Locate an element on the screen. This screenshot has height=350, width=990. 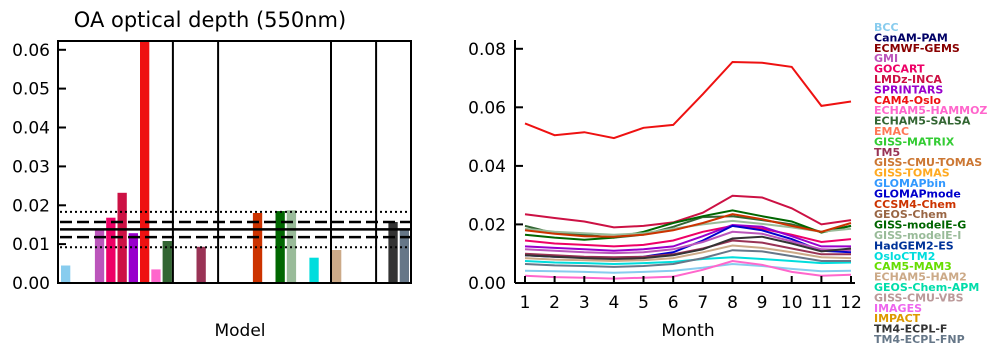
series-line-echam5-ham2 is located at coordinates (688, 253).